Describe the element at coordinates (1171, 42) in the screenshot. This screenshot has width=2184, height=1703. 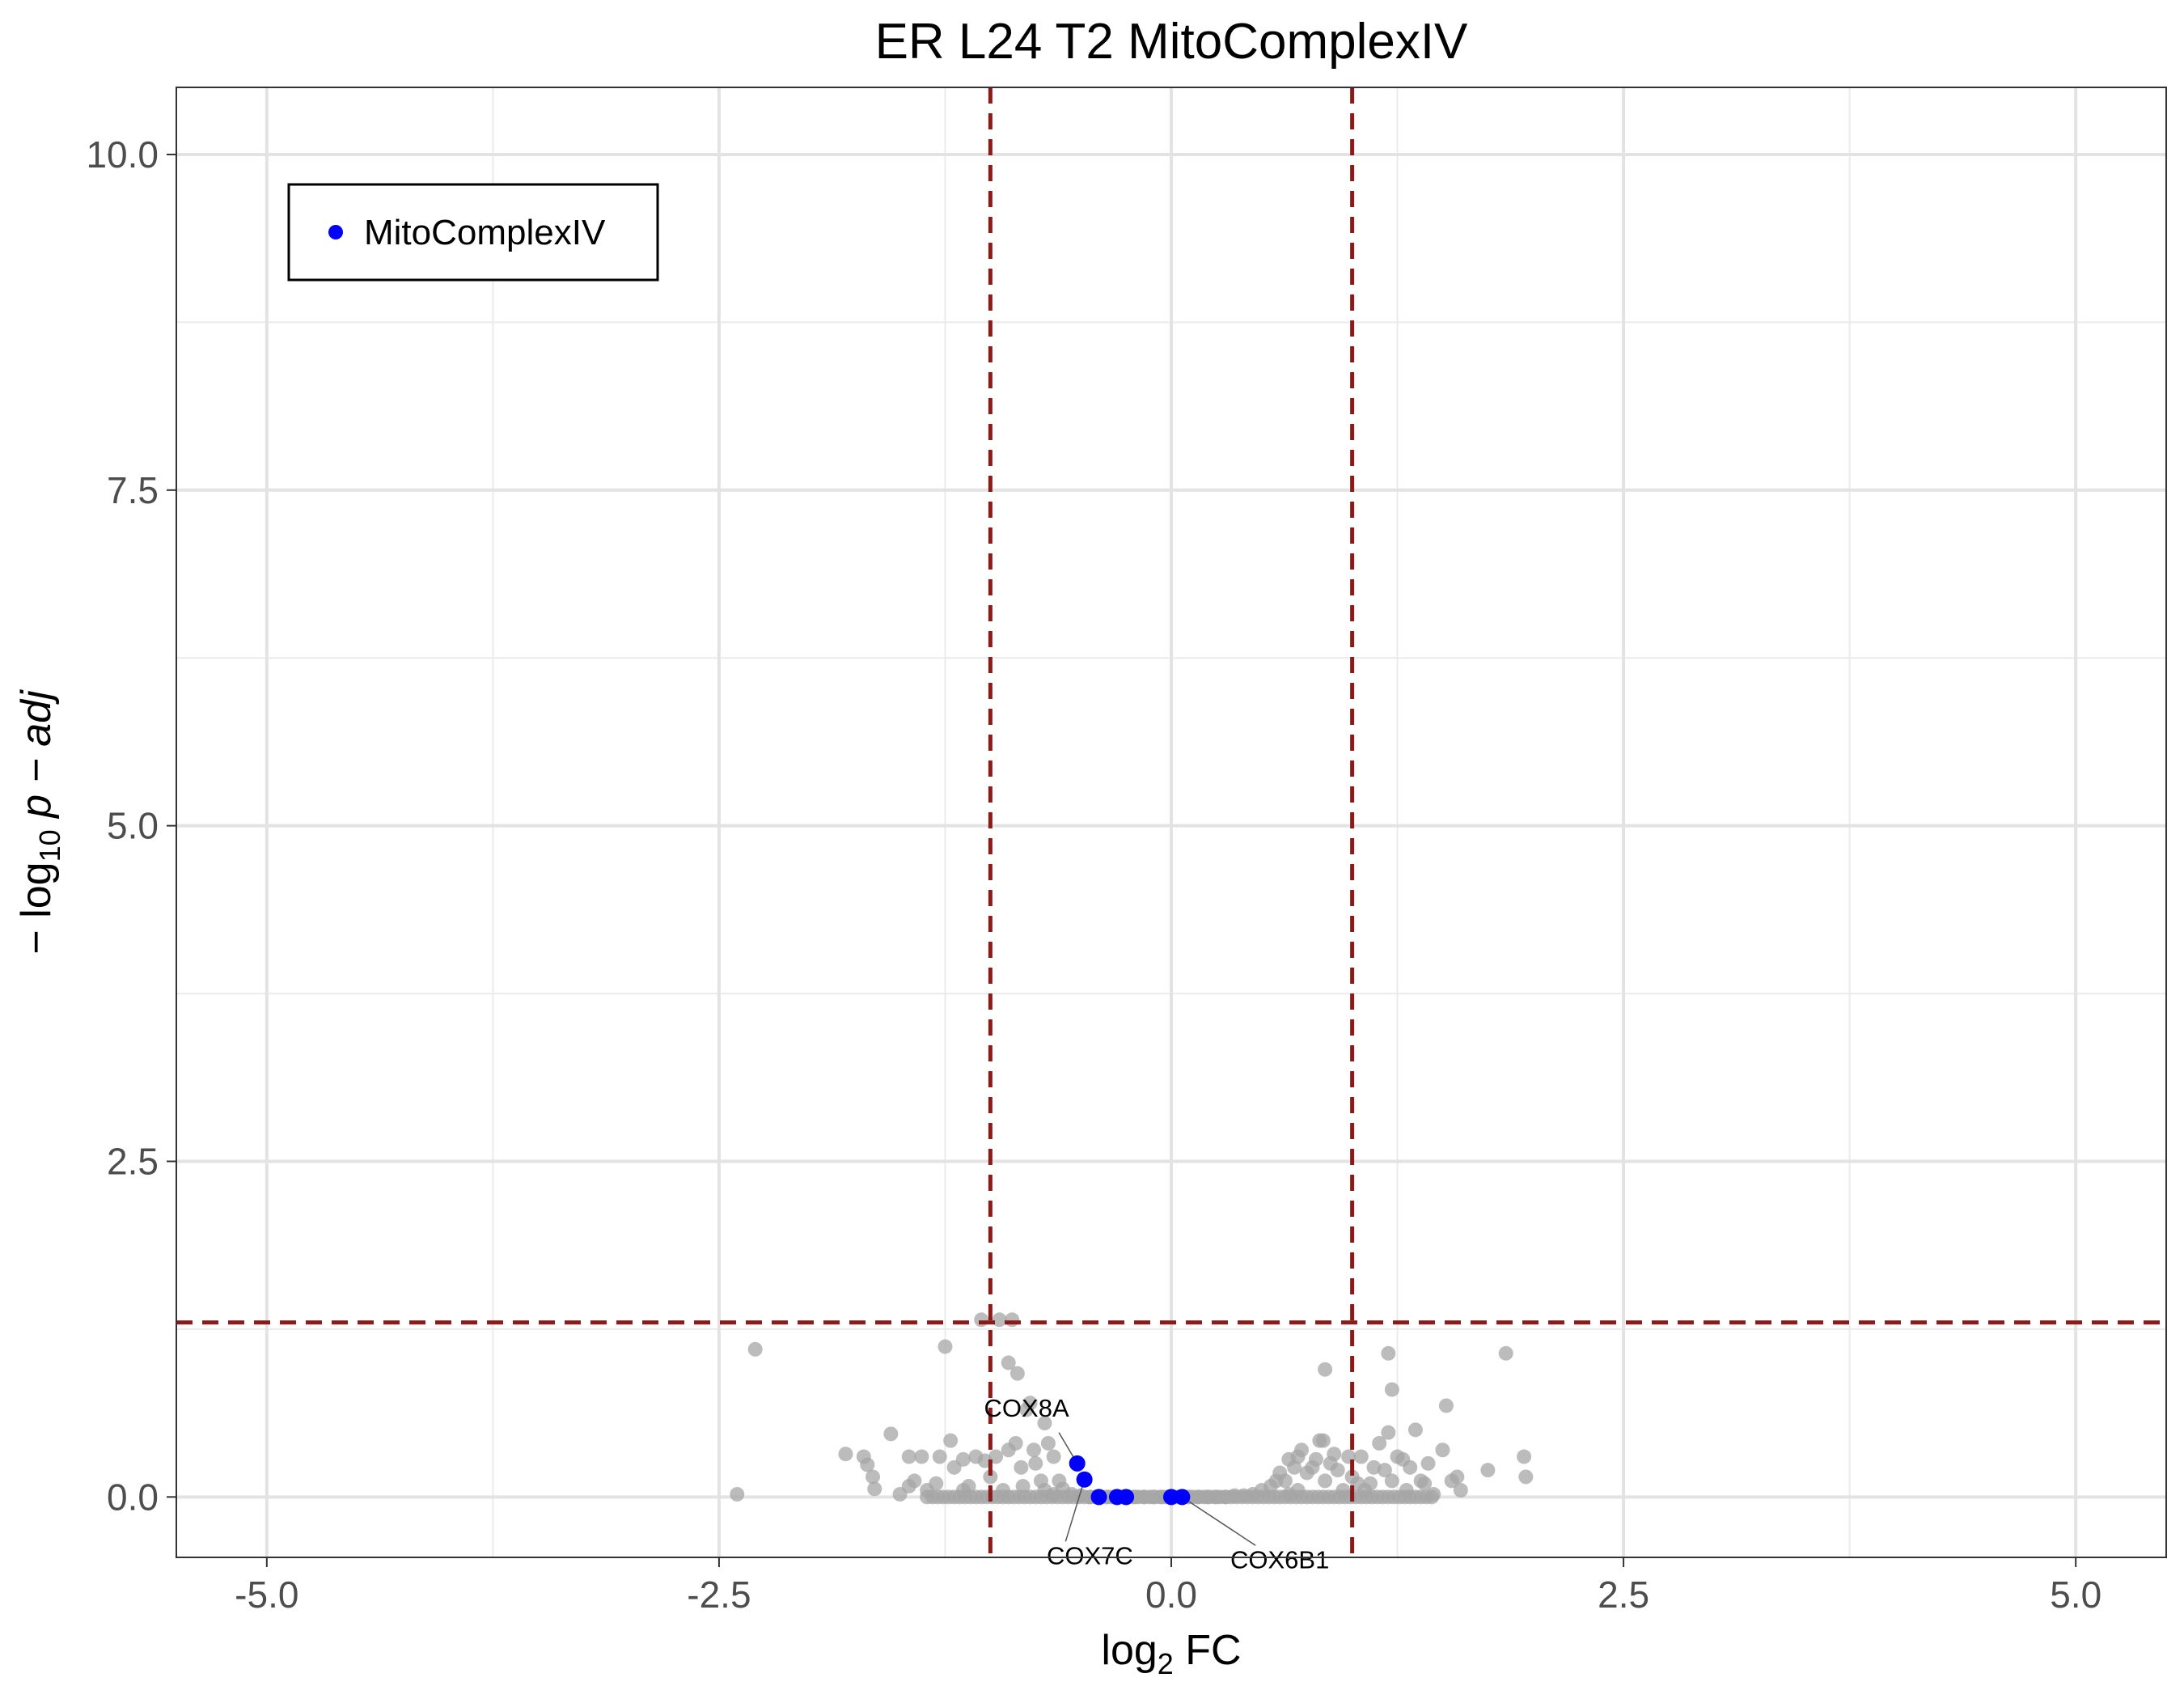
I see `chart-title: ER L24 T2 MitoComplexIV` at that location.